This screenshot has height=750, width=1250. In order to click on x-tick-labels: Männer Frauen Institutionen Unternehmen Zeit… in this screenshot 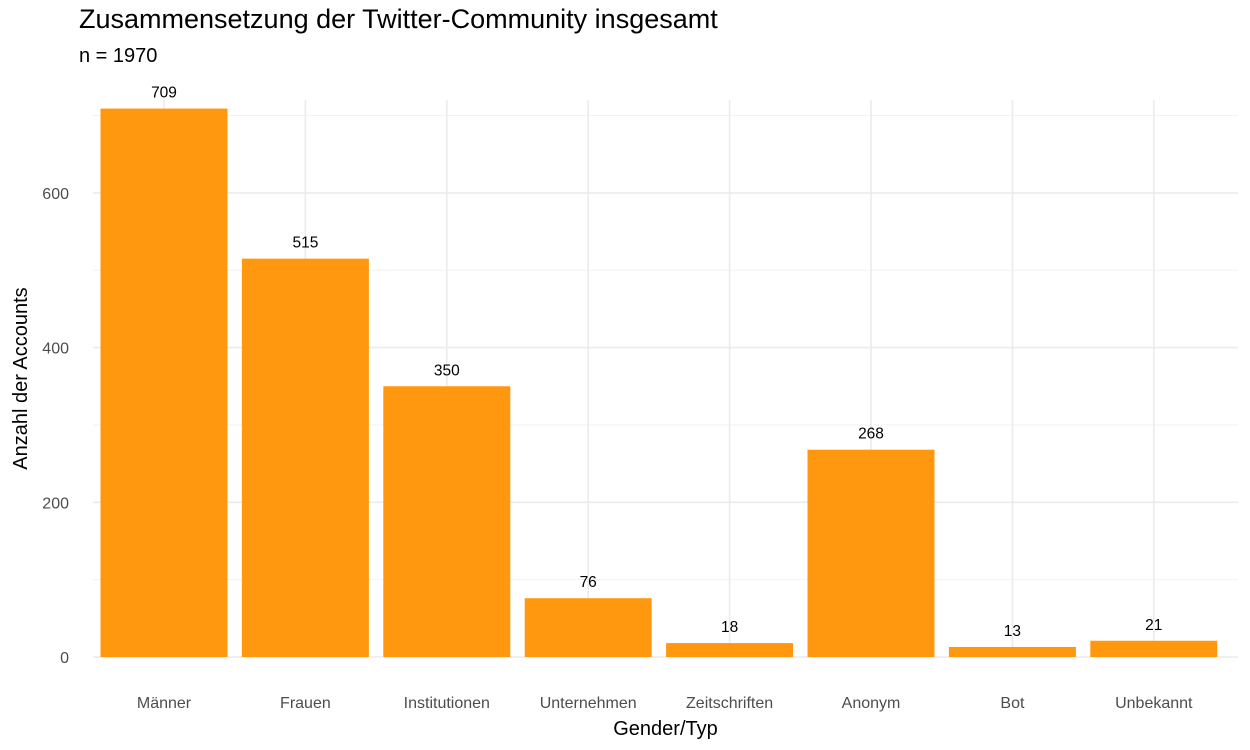, I will do `click(665, 703)`.